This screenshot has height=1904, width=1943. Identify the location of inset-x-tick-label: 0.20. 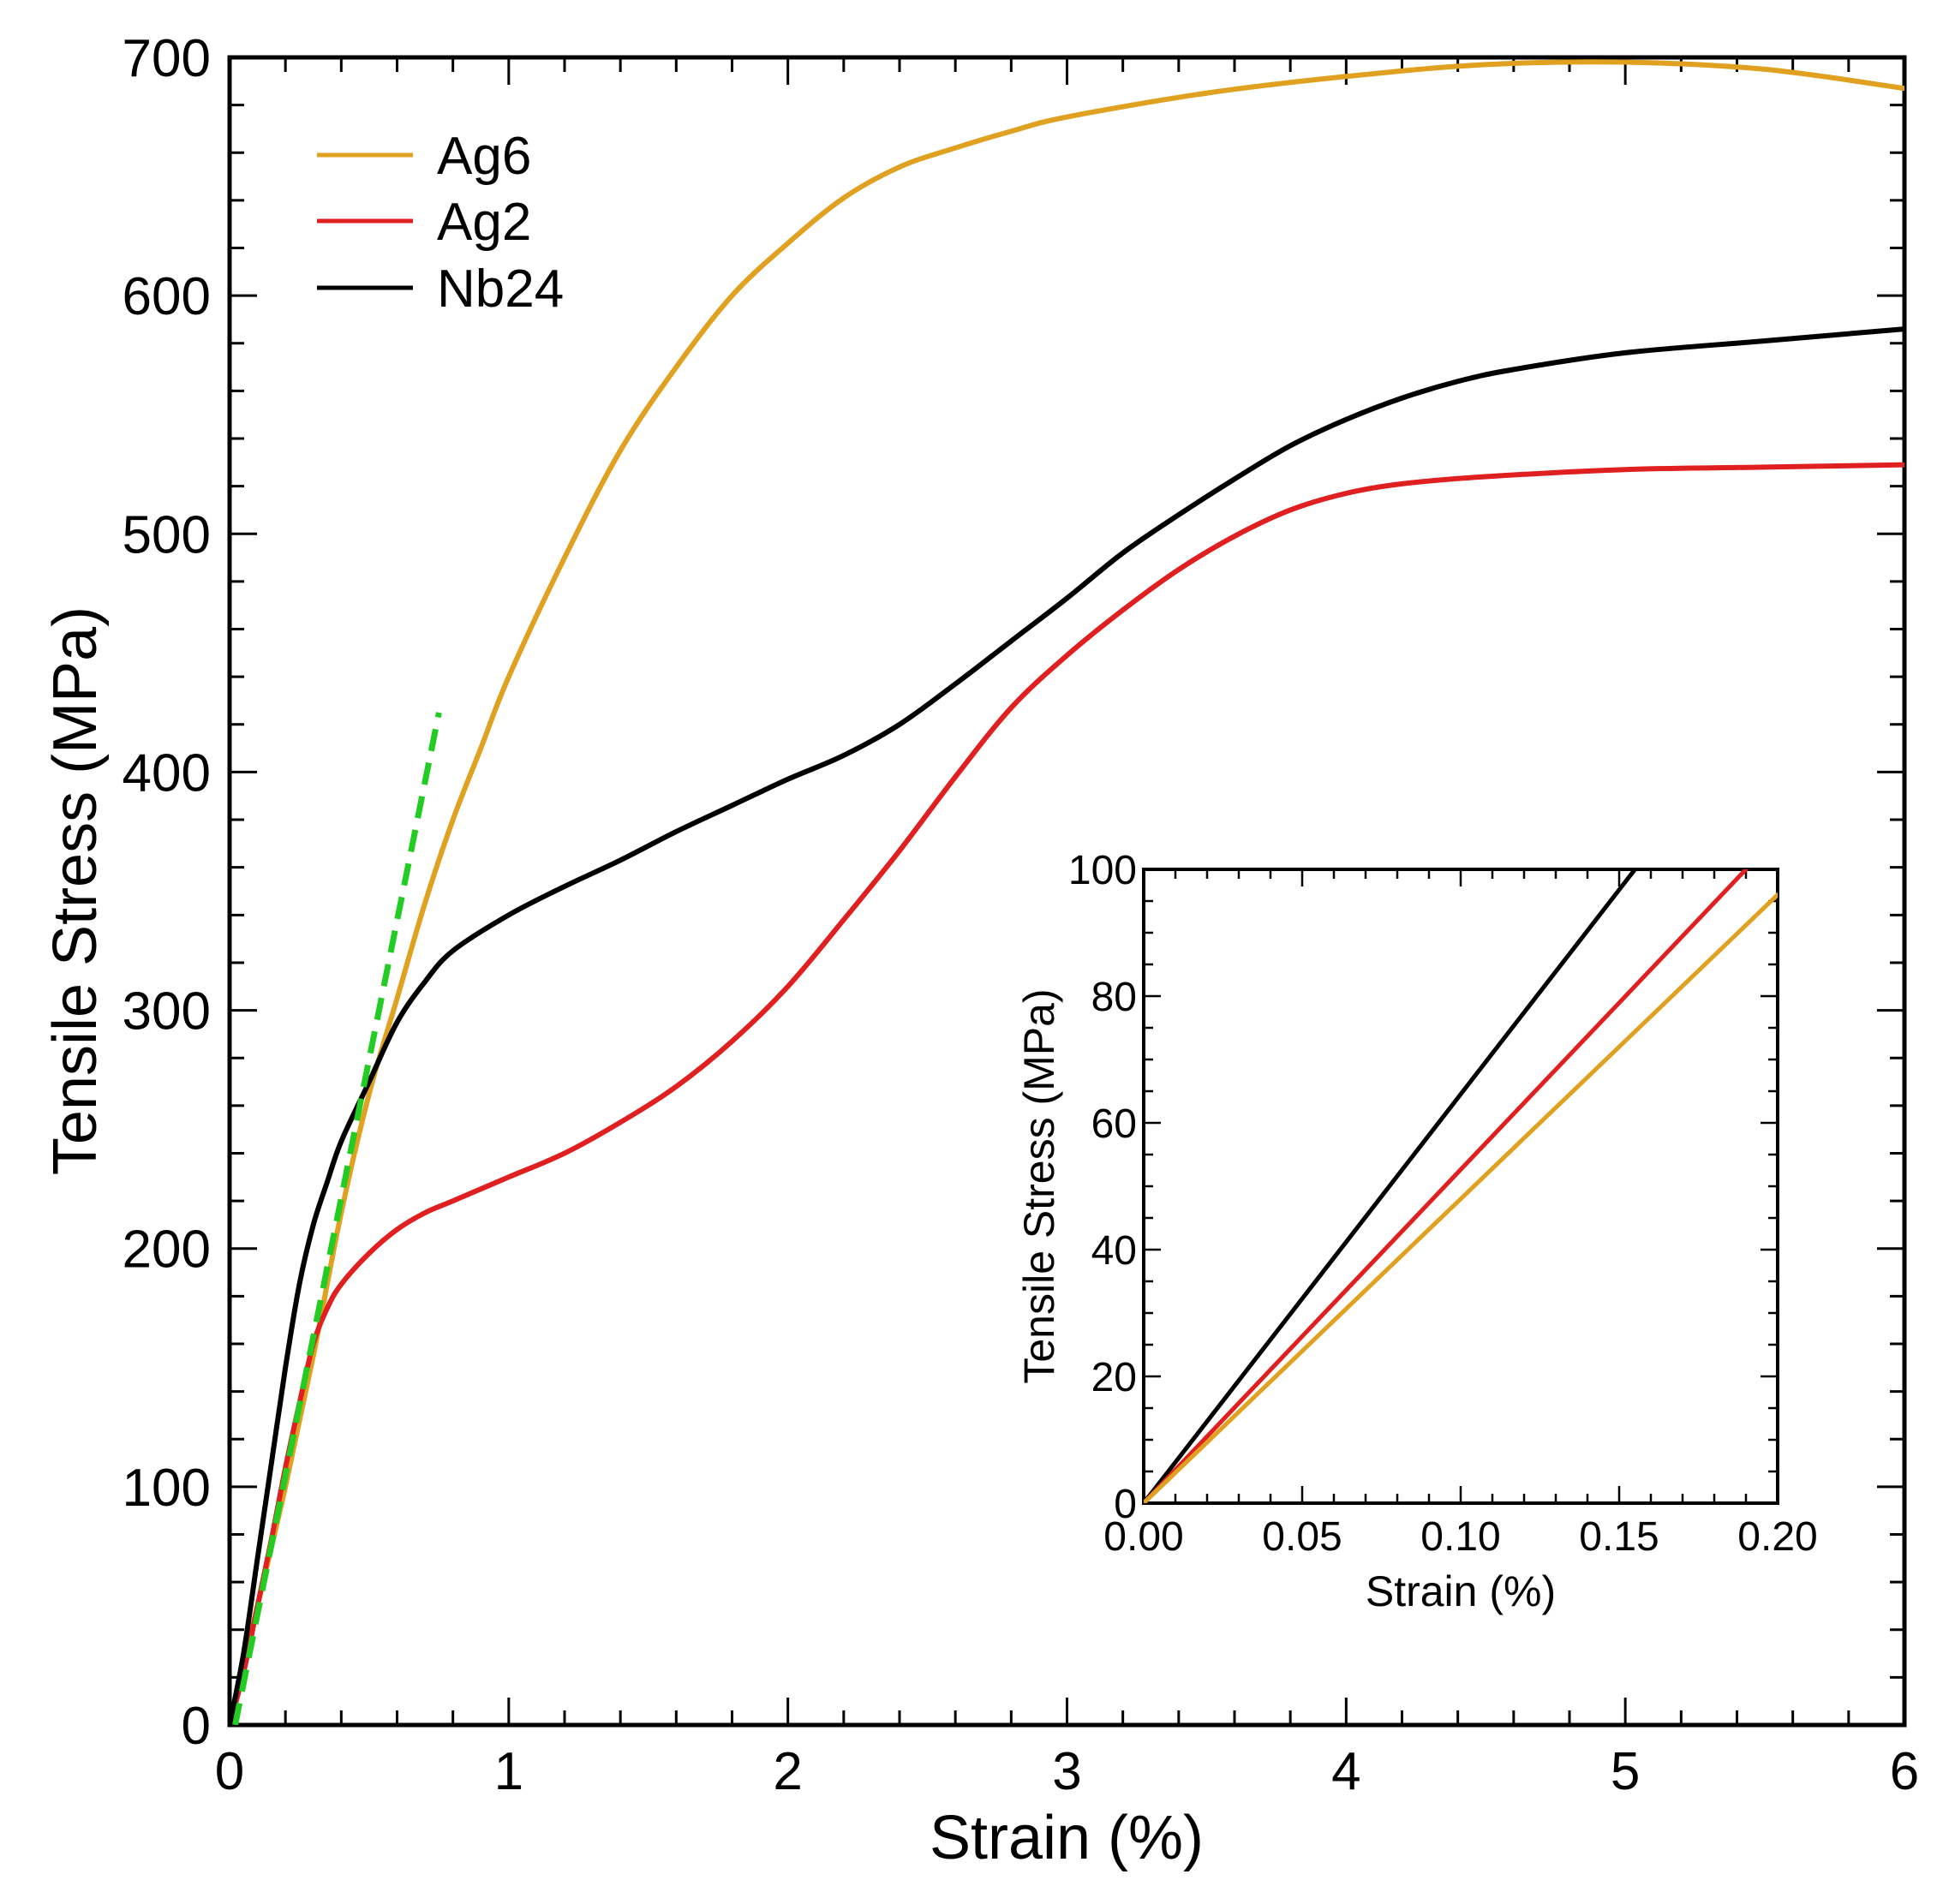
(1777, 1537).